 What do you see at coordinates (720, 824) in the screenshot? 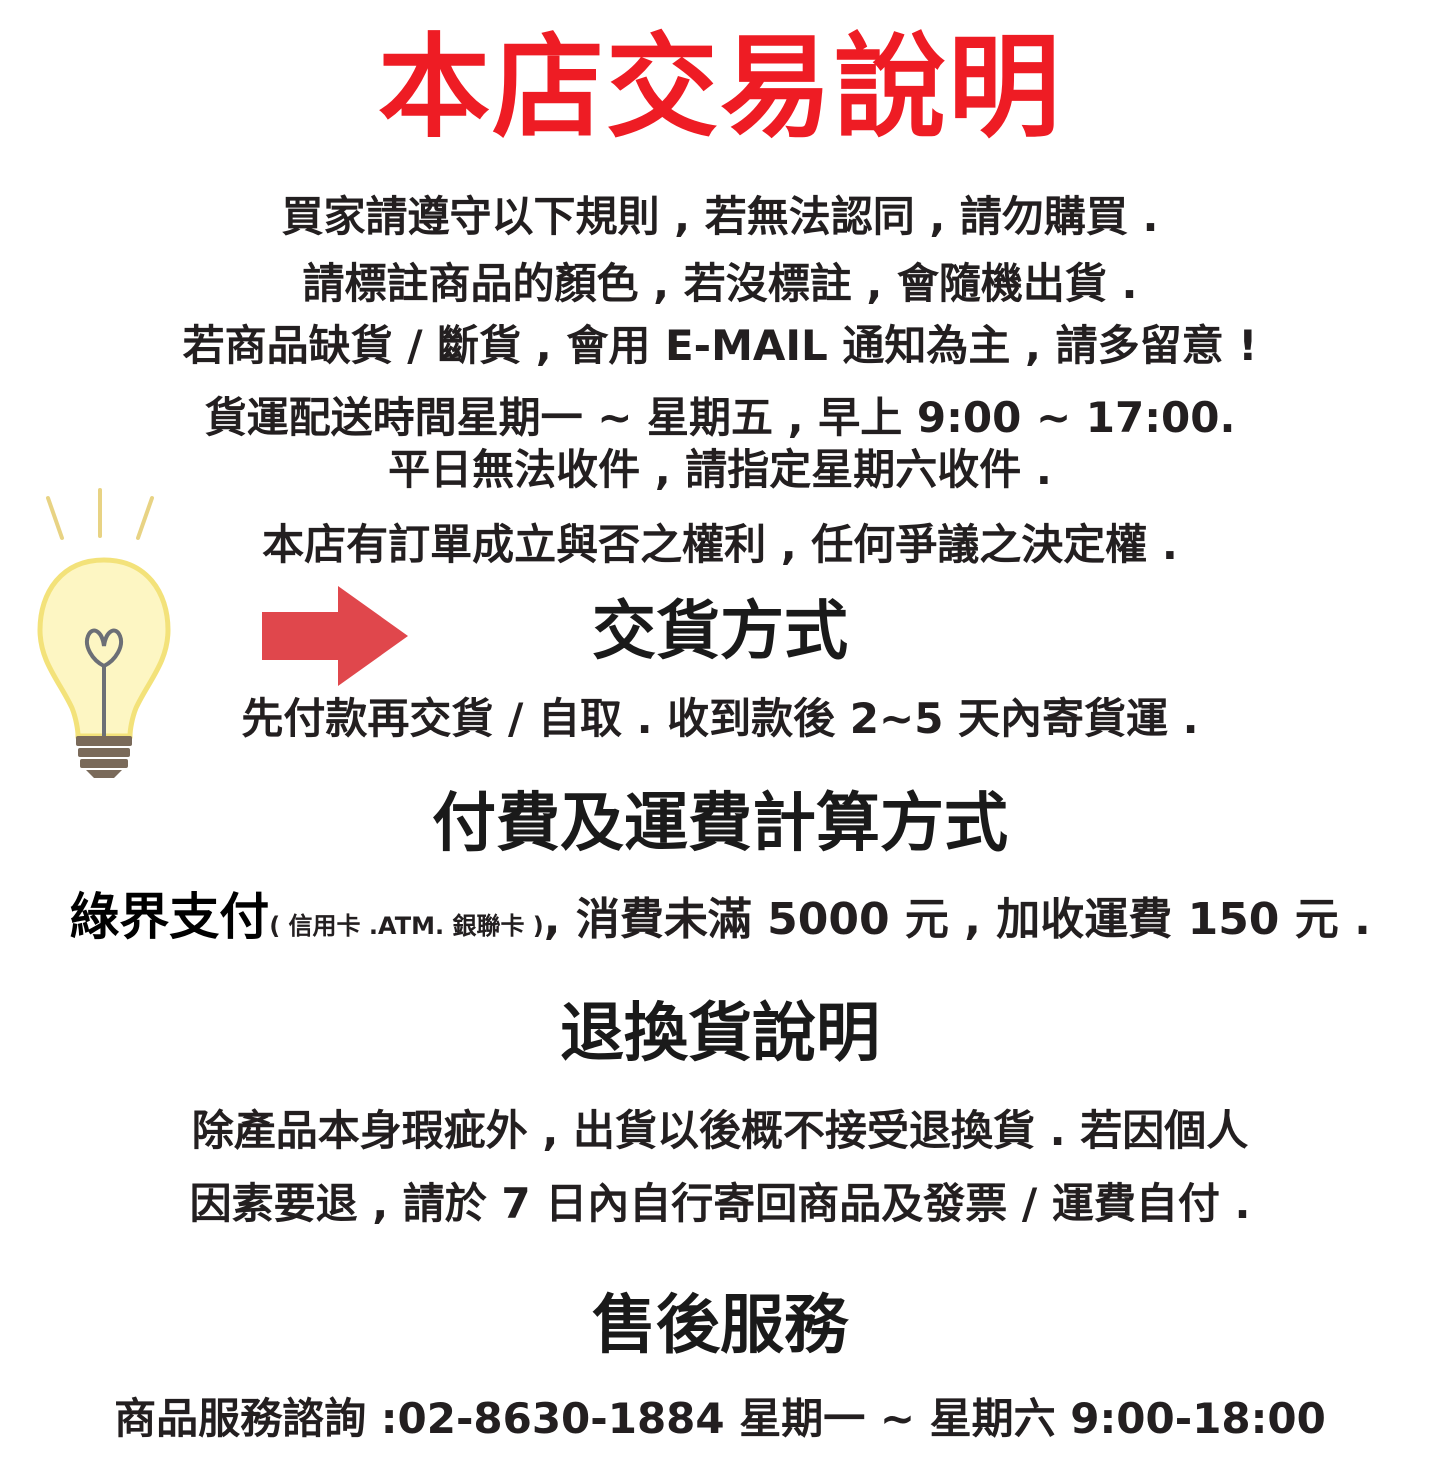
I see `payment-heading: 付費及運費計算方式` at bounding box center [720, 824].